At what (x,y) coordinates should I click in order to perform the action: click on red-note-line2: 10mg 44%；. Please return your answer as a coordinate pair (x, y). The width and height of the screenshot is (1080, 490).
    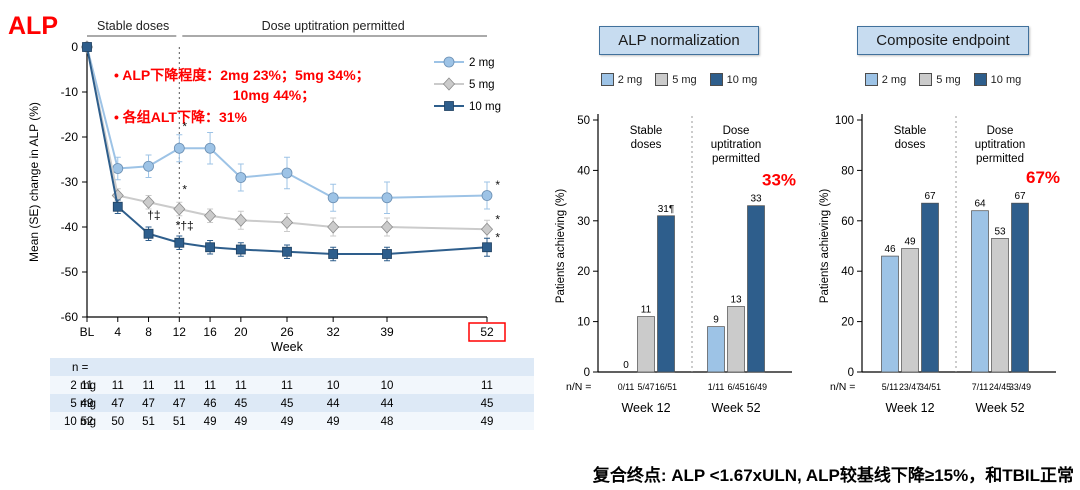
    Looking at the image, I should click on (274, 95).